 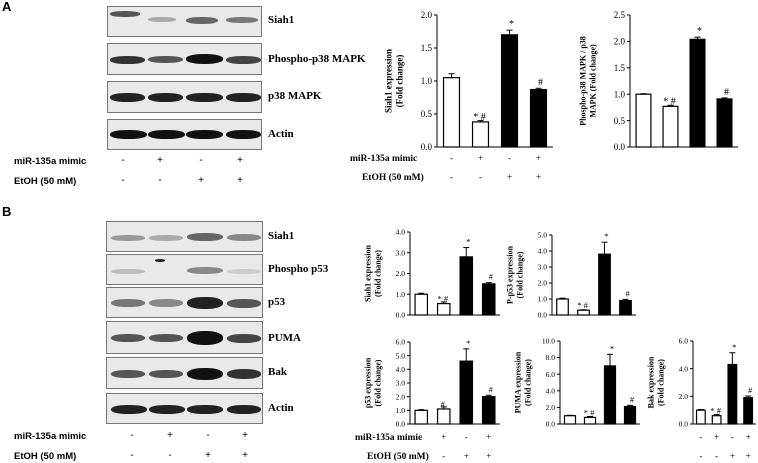 What do you see at coordinates (582, 81) in the screenshot?
I see `y-axis-label: Phospho-p38 MAPK / p38` at bounding box center [582, 81].